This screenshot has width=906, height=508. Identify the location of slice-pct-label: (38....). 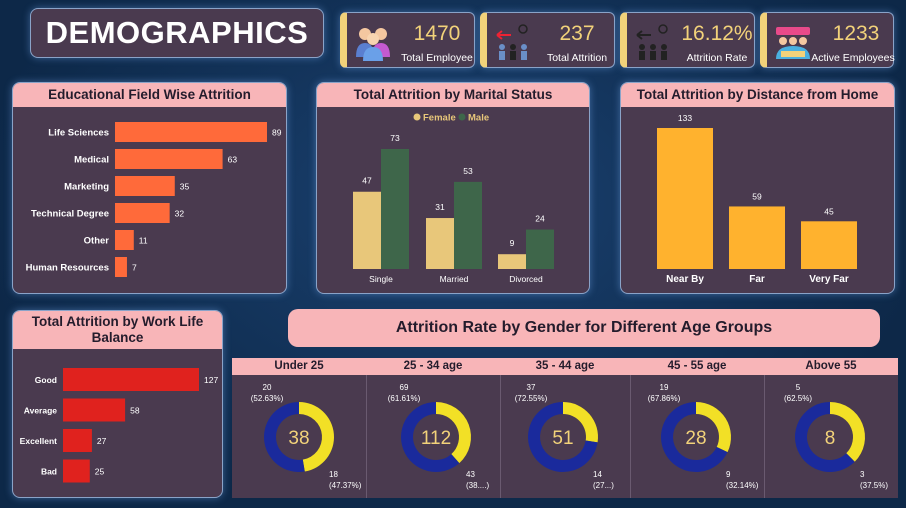
(477, 485).